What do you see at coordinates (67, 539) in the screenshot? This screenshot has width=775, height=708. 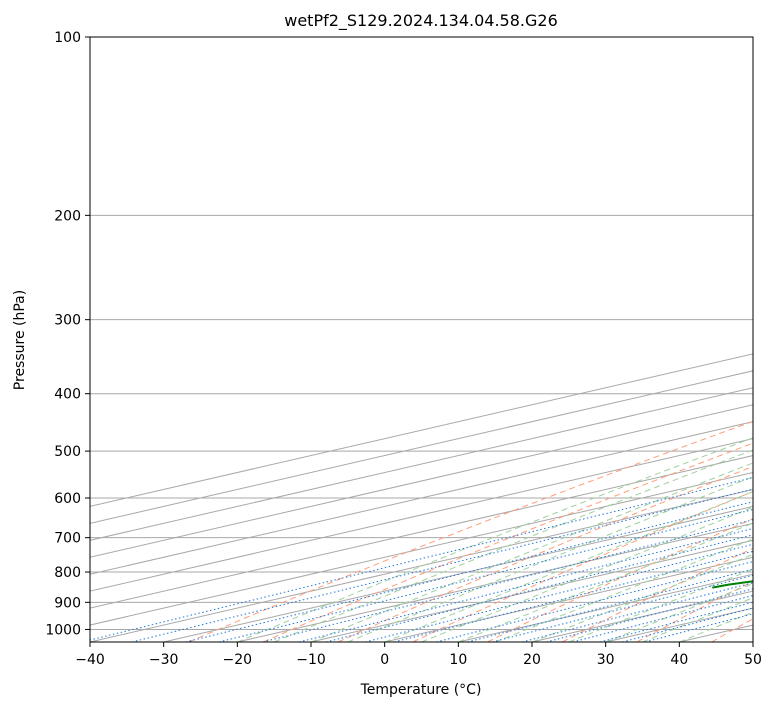 I see `y-tick-label: 700` at bounding box center [67, 539].